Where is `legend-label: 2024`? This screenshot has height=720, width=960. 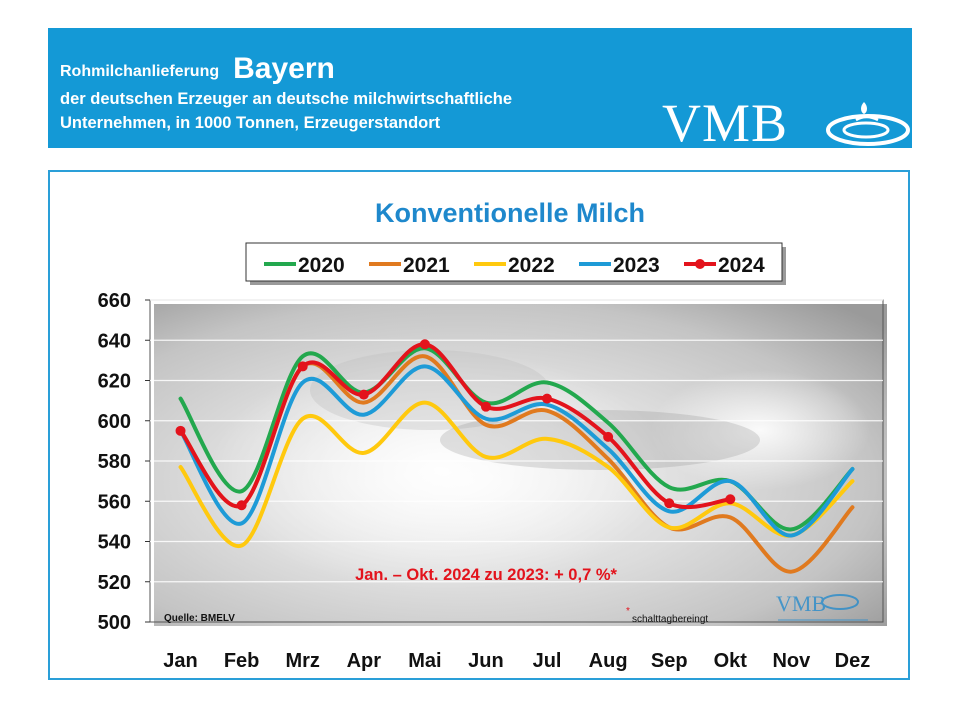 legend-label: 2024 is located at coordinates (741, 265).